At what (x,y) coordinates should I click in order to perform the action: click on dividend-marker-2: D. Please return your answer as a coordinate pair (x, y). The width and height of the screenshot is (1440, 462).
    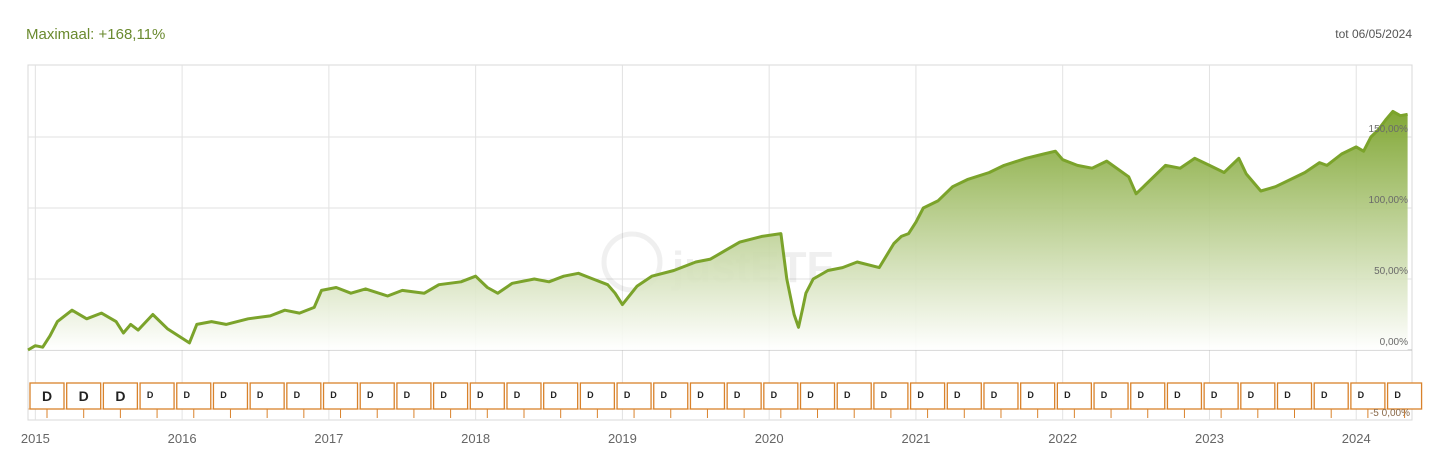
    Looking at the image, I should click on (120, 400).